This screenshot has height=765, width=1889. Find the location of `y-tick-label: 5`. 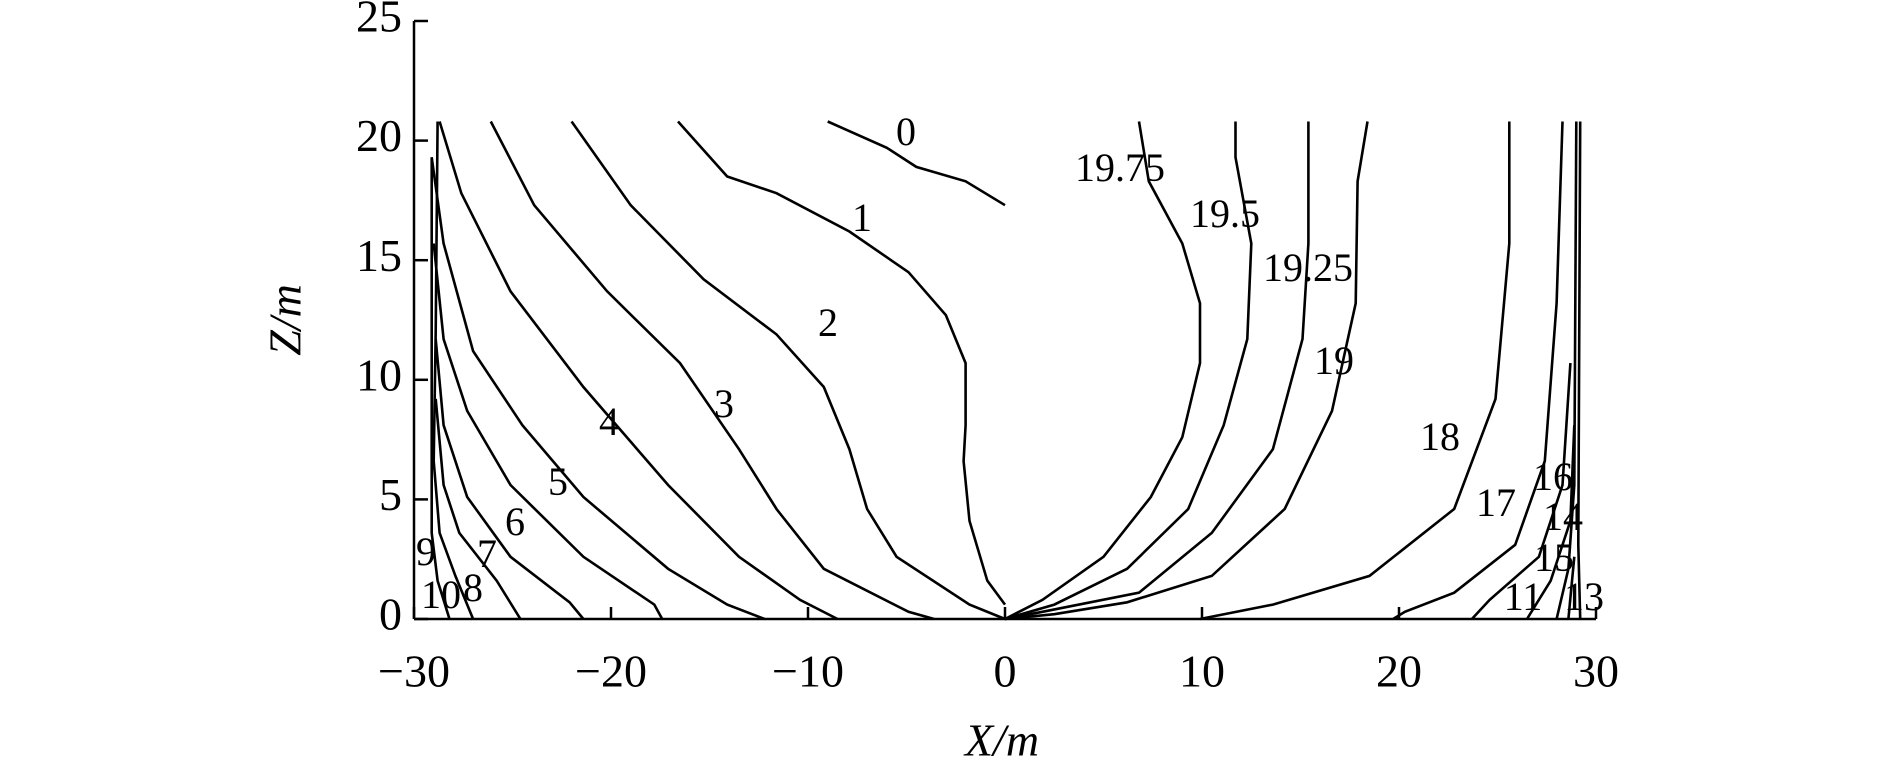

y-tick-label: 5 is located at coordinates (390, 494).